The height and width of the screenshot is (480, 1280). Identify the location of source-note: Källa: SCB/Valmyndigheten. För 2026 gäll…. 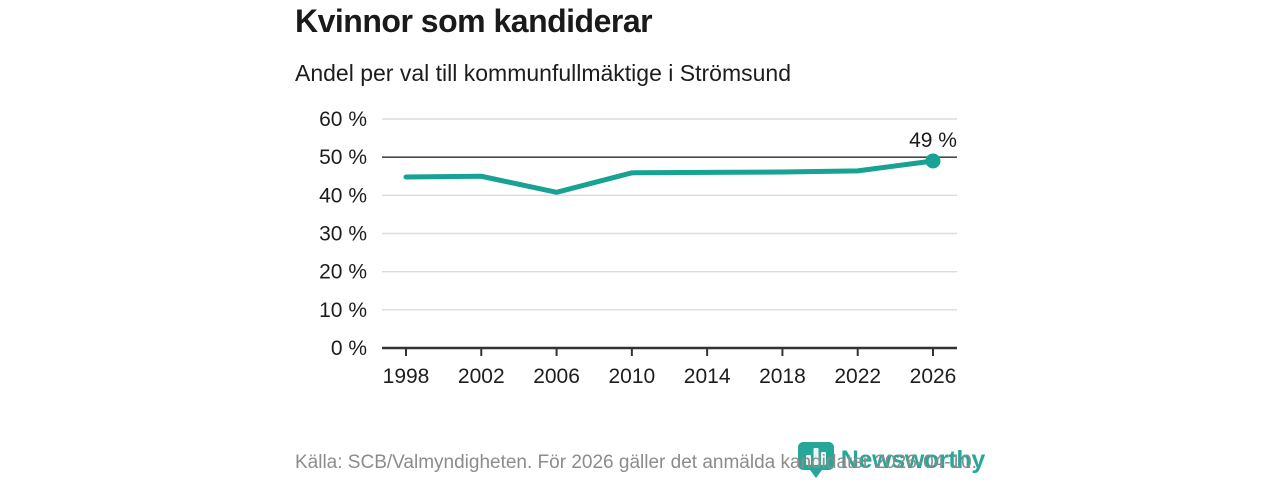
(636, 462).